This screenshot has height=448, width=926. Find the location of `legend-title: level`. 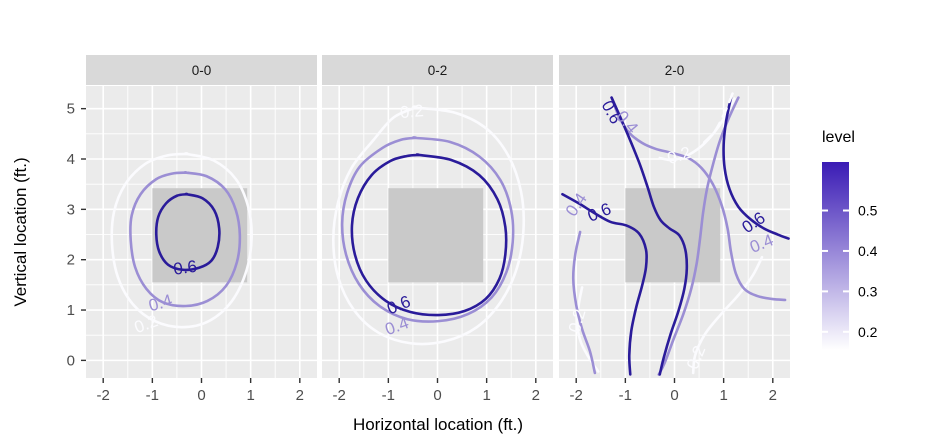

legend-title: level is located at coordinates (838, 137).